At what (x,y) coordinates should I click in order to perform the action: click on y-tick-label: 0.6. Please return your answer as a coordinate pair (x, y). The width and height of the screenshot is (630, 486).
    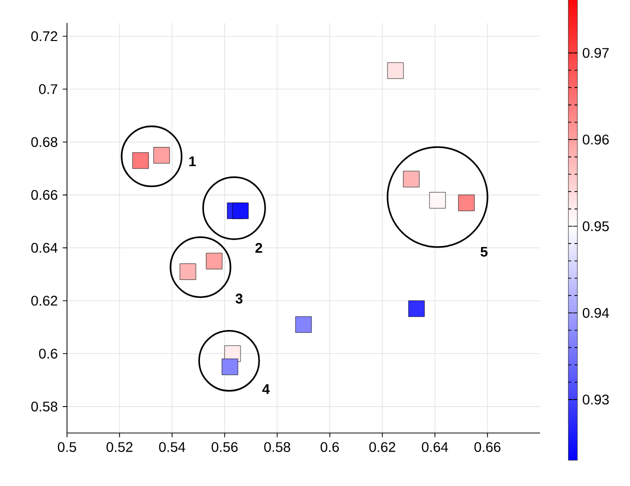
    Looking at the image, I should click on (48, 353).